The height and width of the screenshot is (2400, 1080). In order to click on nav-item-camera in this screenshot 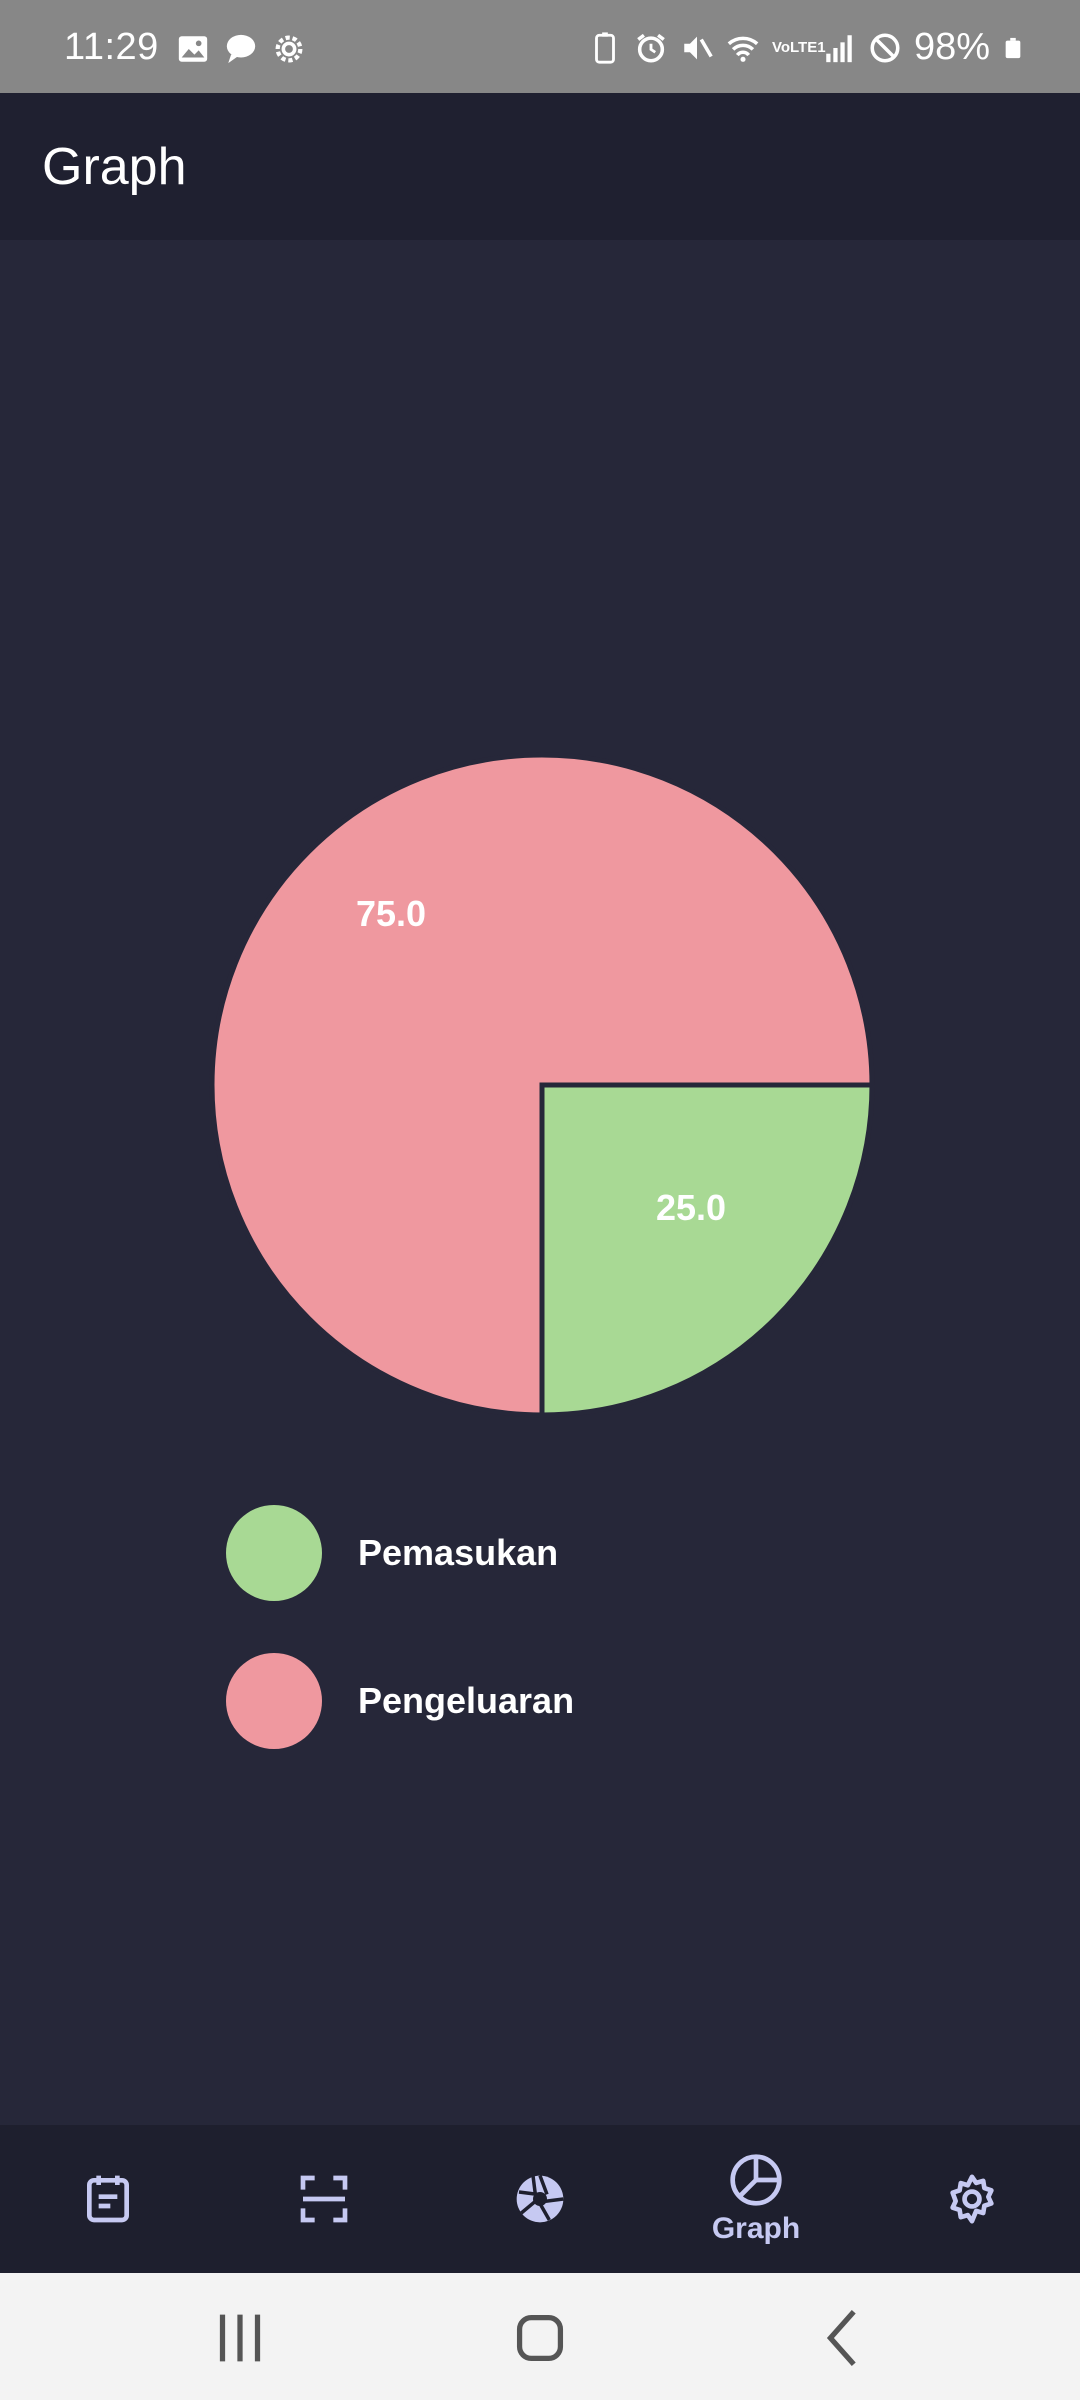, I will do `click(540, 2199)`.